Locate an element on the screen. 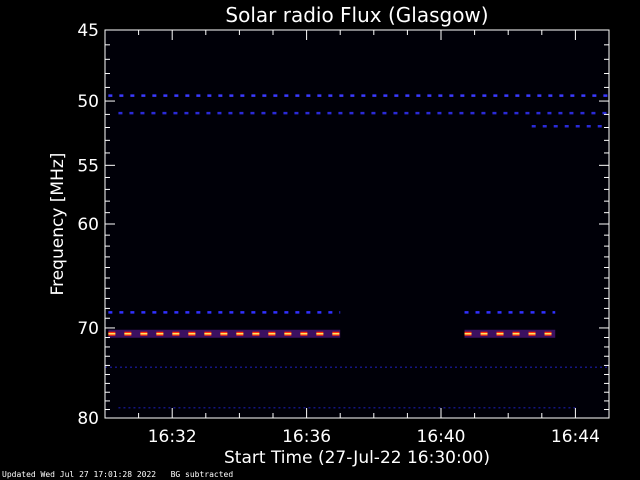  x-tick-label: 16:36 is located at coordinates (306, 437).